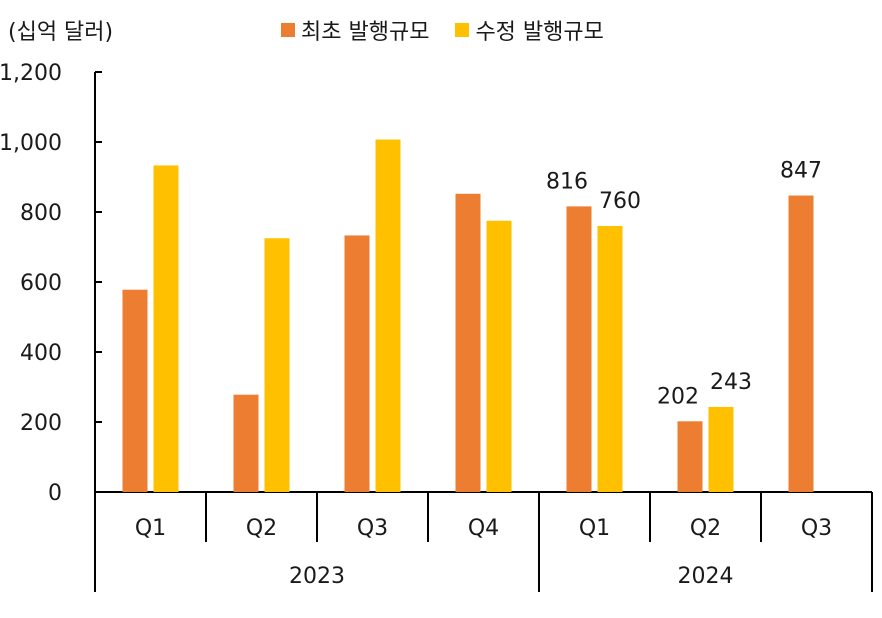 This screenshot has height=618, width=882. Describe the element at coordinates (288, 30) in the screenshot. I see `legend-swatch-initial` at that location.